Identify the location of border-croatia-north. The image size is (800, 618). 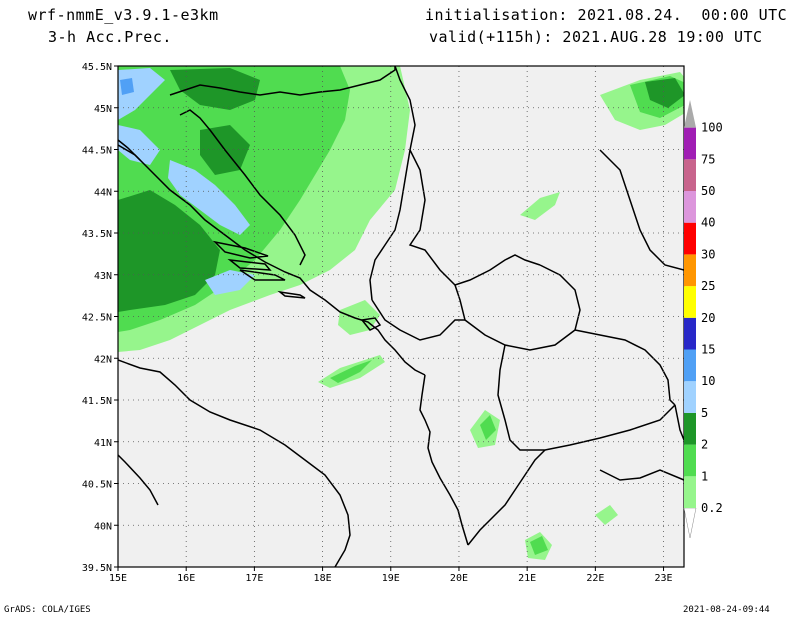
(282, 81).